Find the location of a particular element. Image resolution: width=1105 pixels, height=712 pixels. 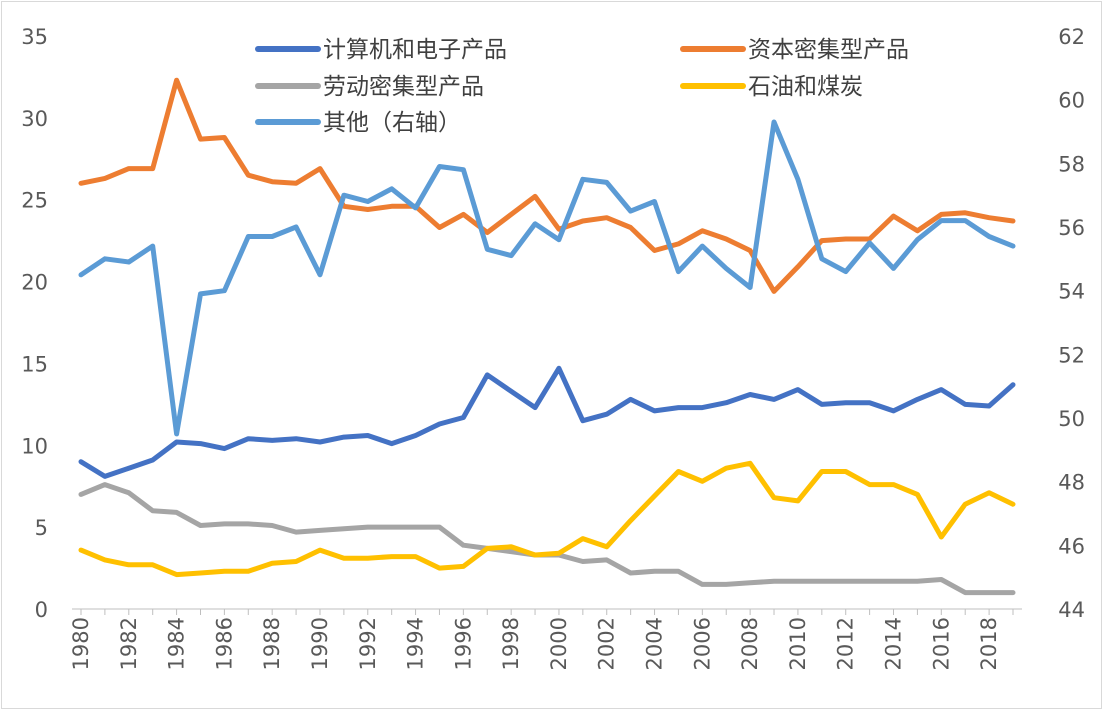

y-right-tick-label: 58 is located at coordinates (1071, 164).